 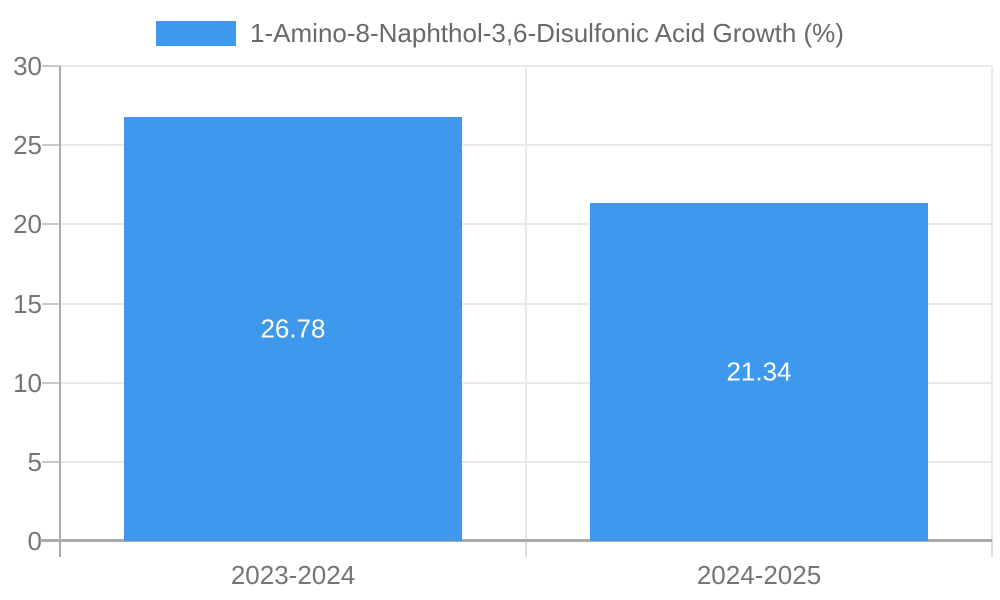 What do you see at coordinates (27, 383) in the screenshot?
I see `y-tick-label: 10` at bounding box center [27, 383].